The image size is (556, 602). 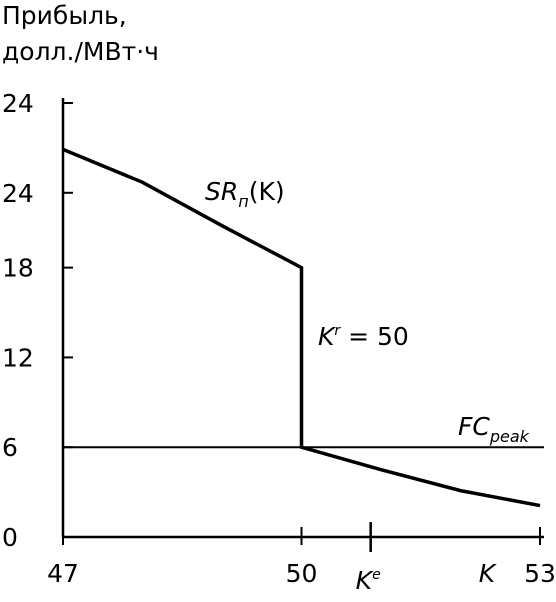 I want to click on series-label-main: SR, so click(x=221, y=191).